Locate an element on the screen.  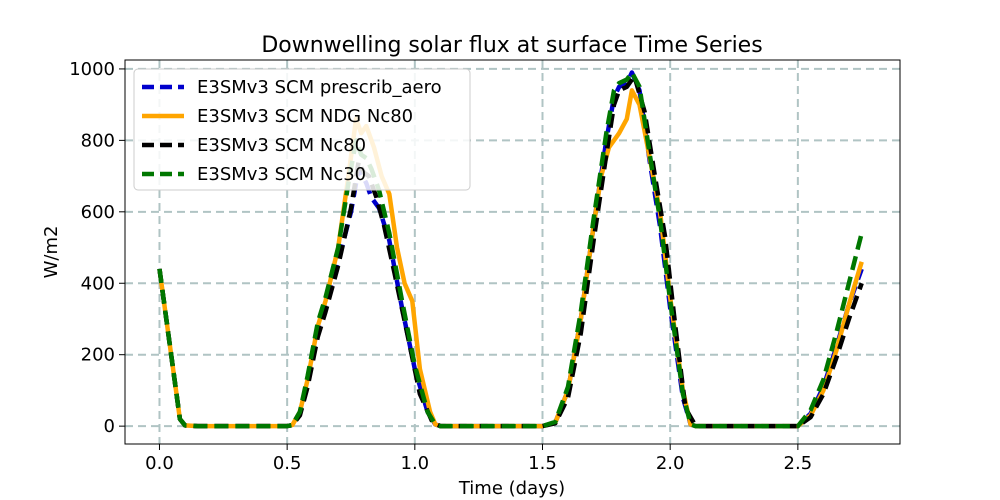
x-axis-label: Time (days) is located at coordinates (511, 488).